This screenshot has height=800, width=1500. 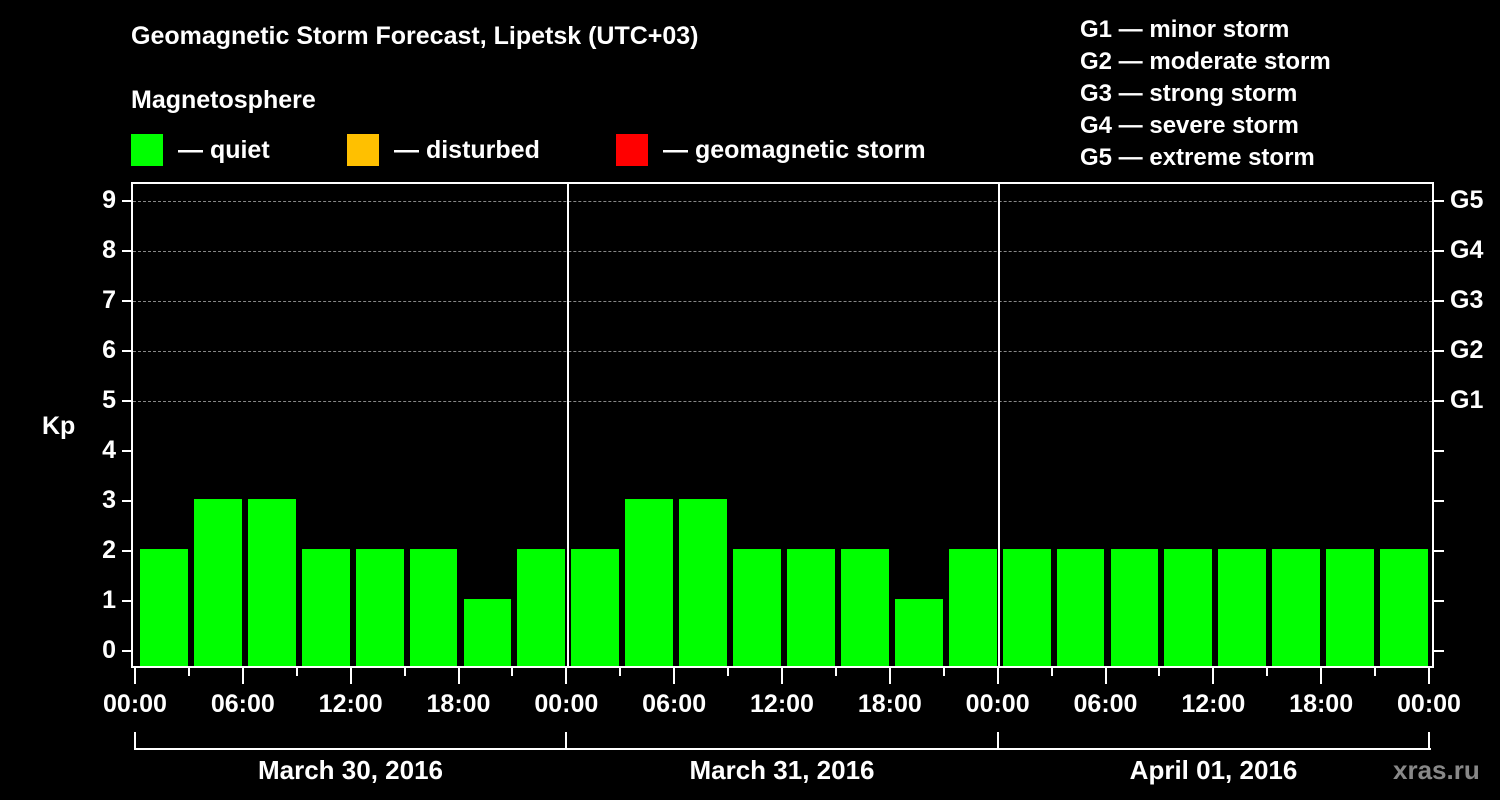 What do you see at coordinates (1185, 29) in the screenshot?
I see `storm-scale-item: G1 — minor storm` at bounding box center [1185, 29].